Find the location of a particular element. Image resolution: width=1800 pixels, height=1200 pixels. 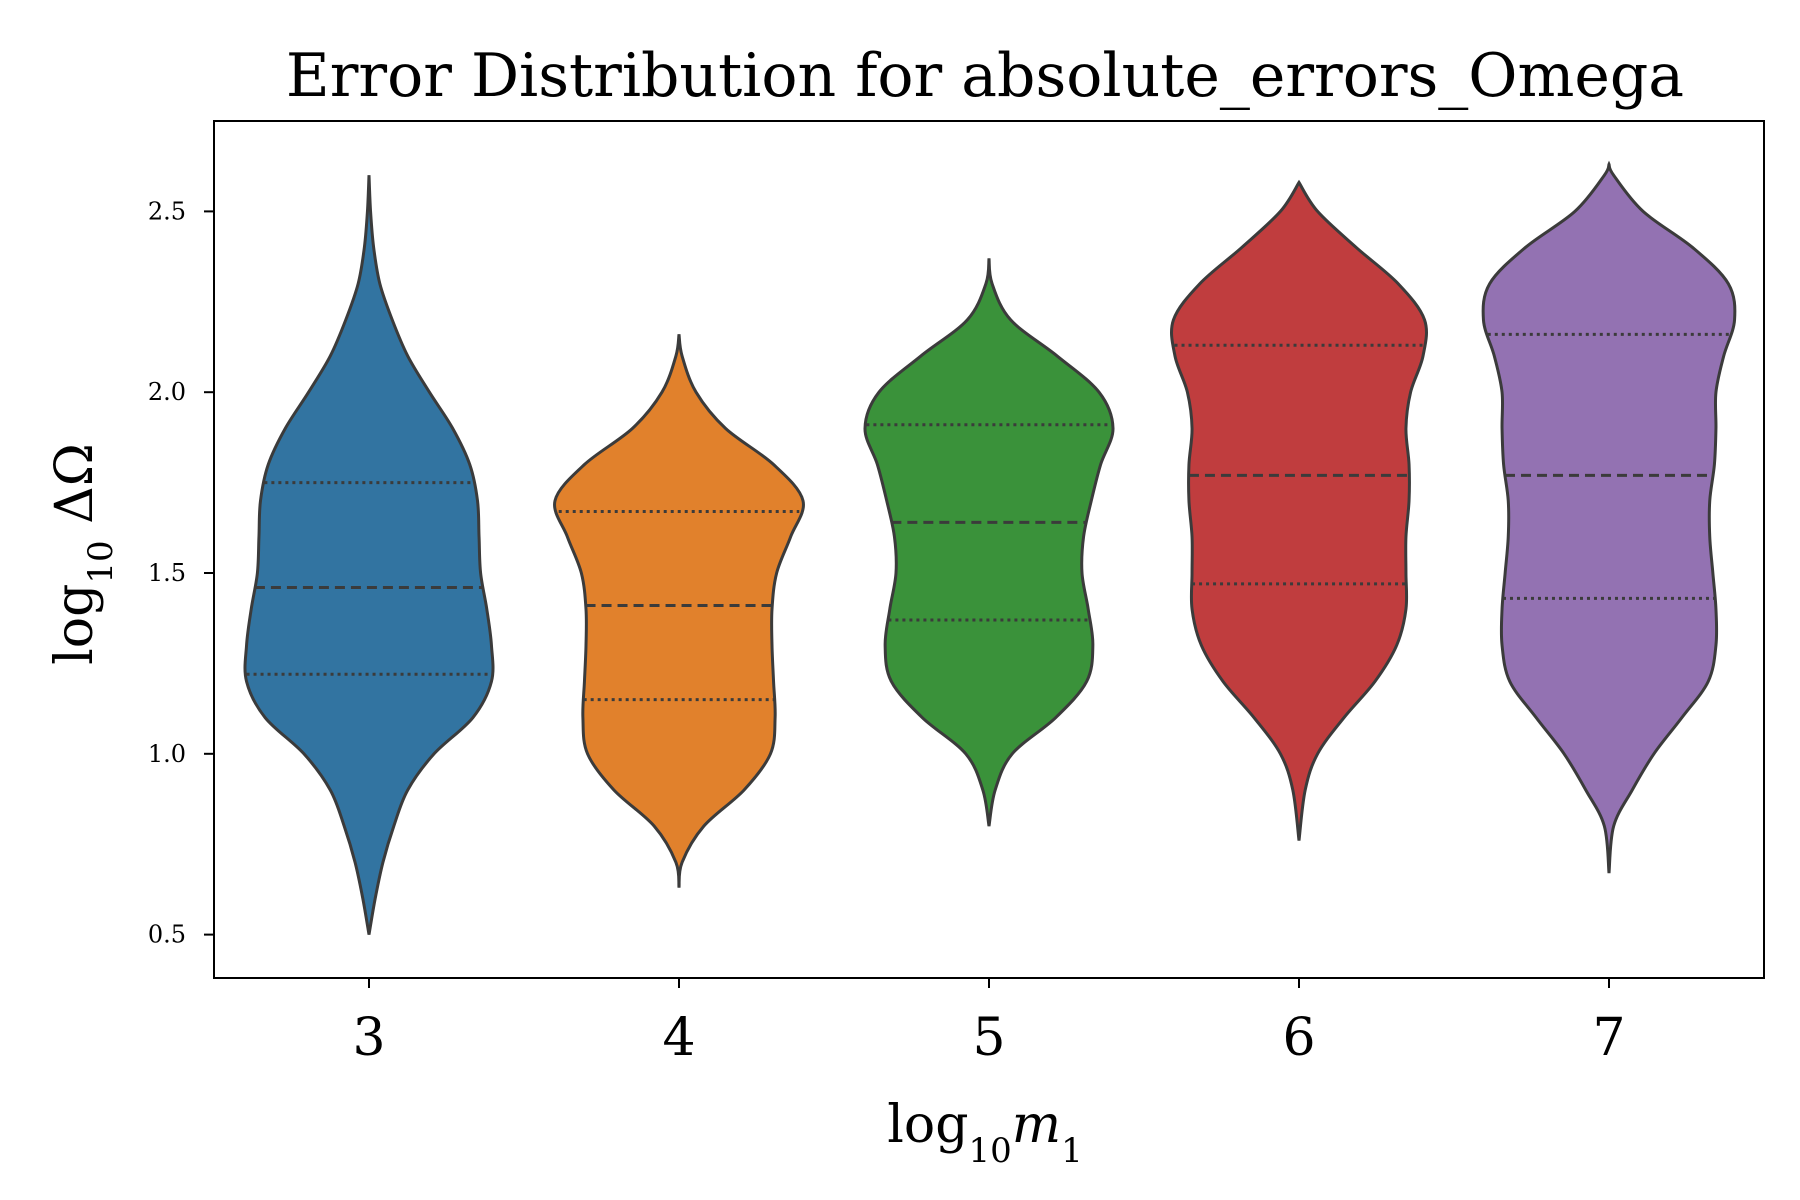

x-axis-label-main: log is located at coordinates (927, 1125).